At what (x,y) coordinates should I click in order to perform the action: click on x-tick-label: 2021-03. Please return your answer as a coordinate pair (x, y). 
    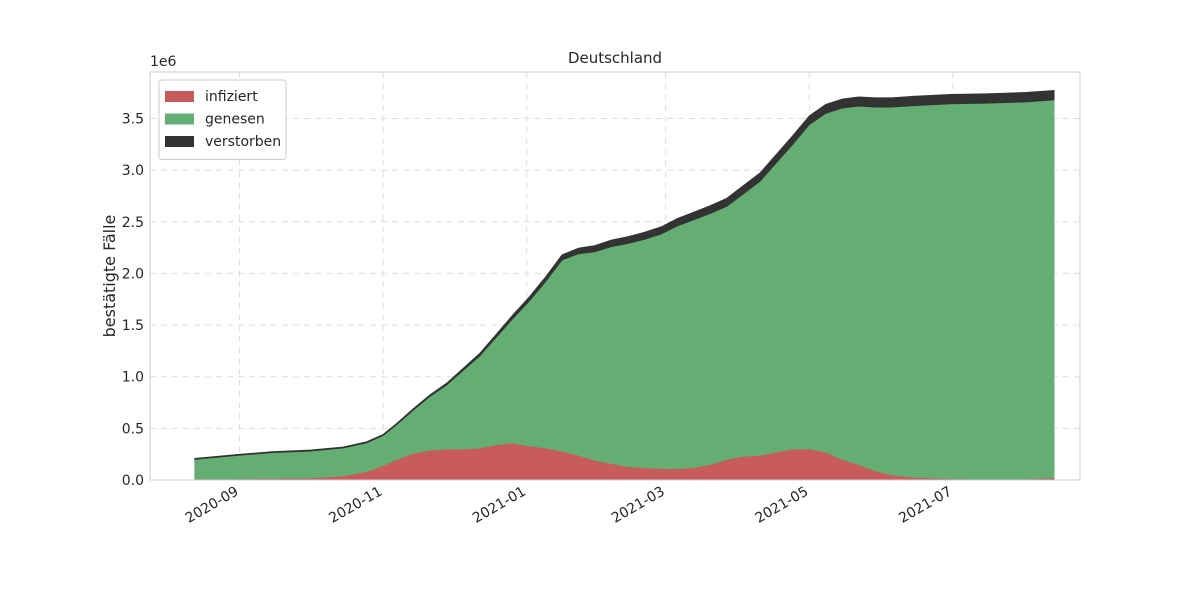
    Looking at the image, I should click on (638, 505).